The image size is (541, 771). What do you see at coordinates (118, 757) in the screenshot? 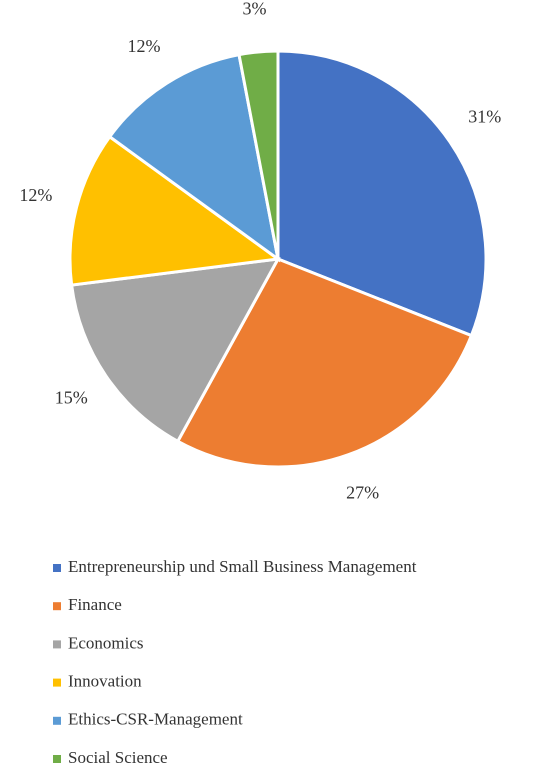
I see `legend-label: Social Science` at bounding box center [118, 757].